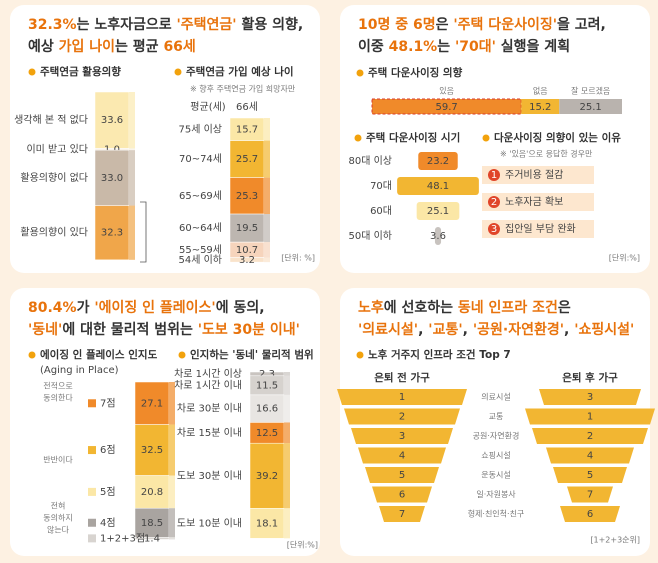 Image resolution: width=658 pixels, height=563 pixels. What do you see at coordinates (438, 211) in the screenshot?
I see `label: 25.1` at bounding box center [438, 211].